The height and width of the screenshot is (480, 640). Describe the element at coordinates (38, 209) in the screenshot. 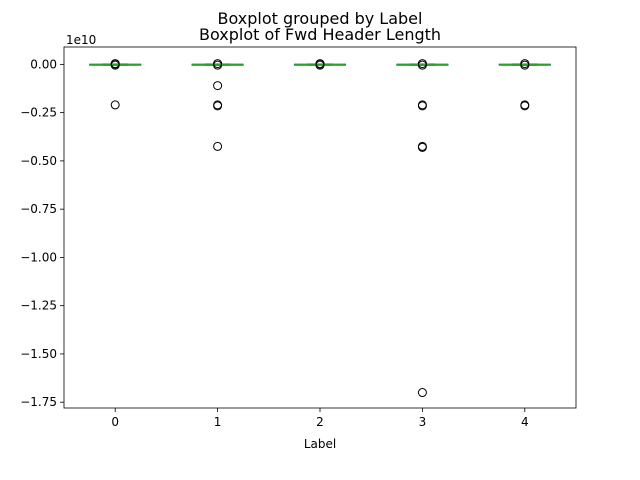

I see `y-tick-label: −0.75` at that location.